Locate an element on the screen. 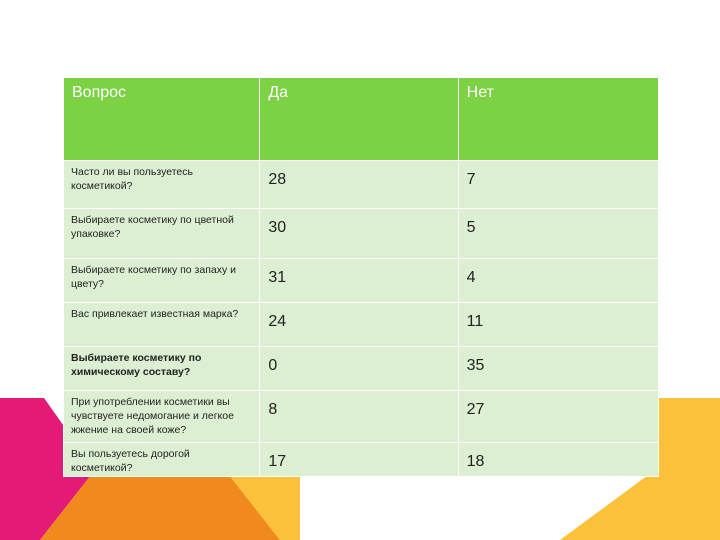  magenta-shape is located at coordinates (47, 469).